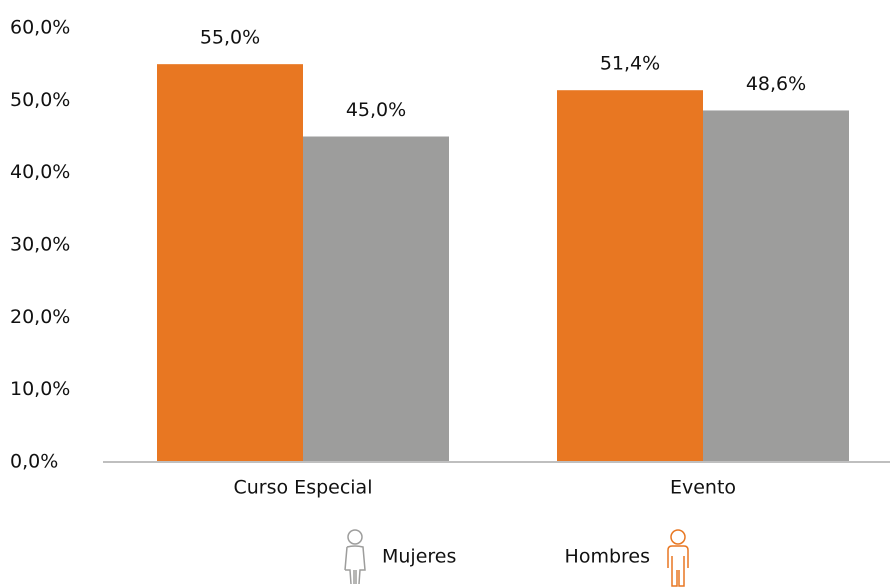 This screenshot has width=890, height=588. Describe the element at coordinates (303, 488) in the screenshot. I see `x-tick-label: Curso Especial` at that location.